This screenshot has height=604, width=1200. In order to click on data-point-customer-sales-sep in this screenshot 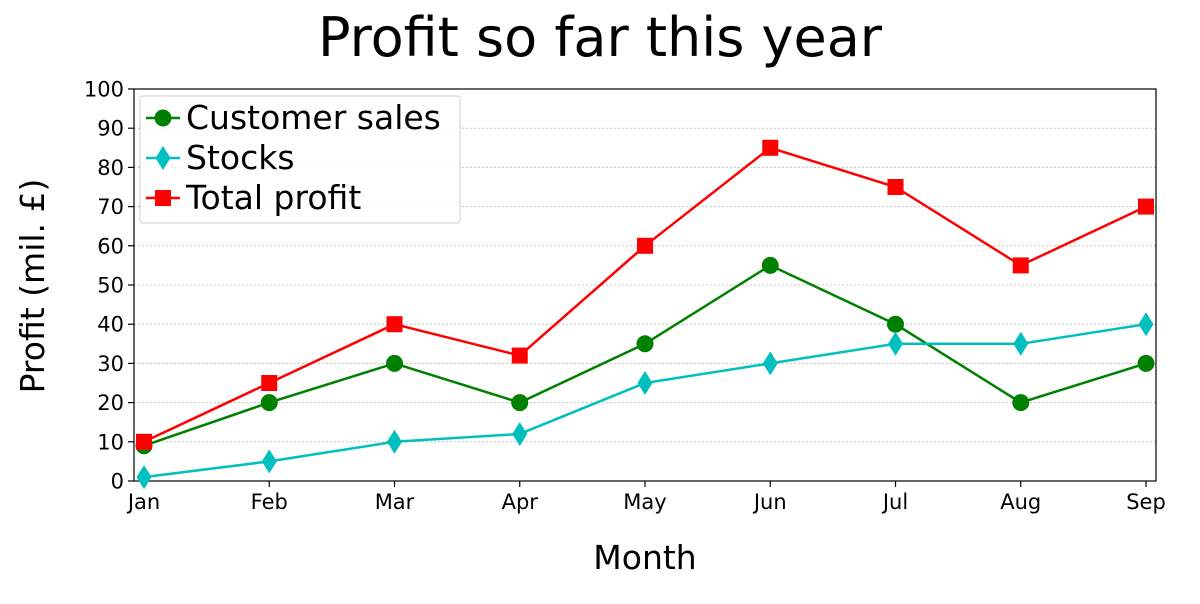, I will do `click(1146, 363)`.